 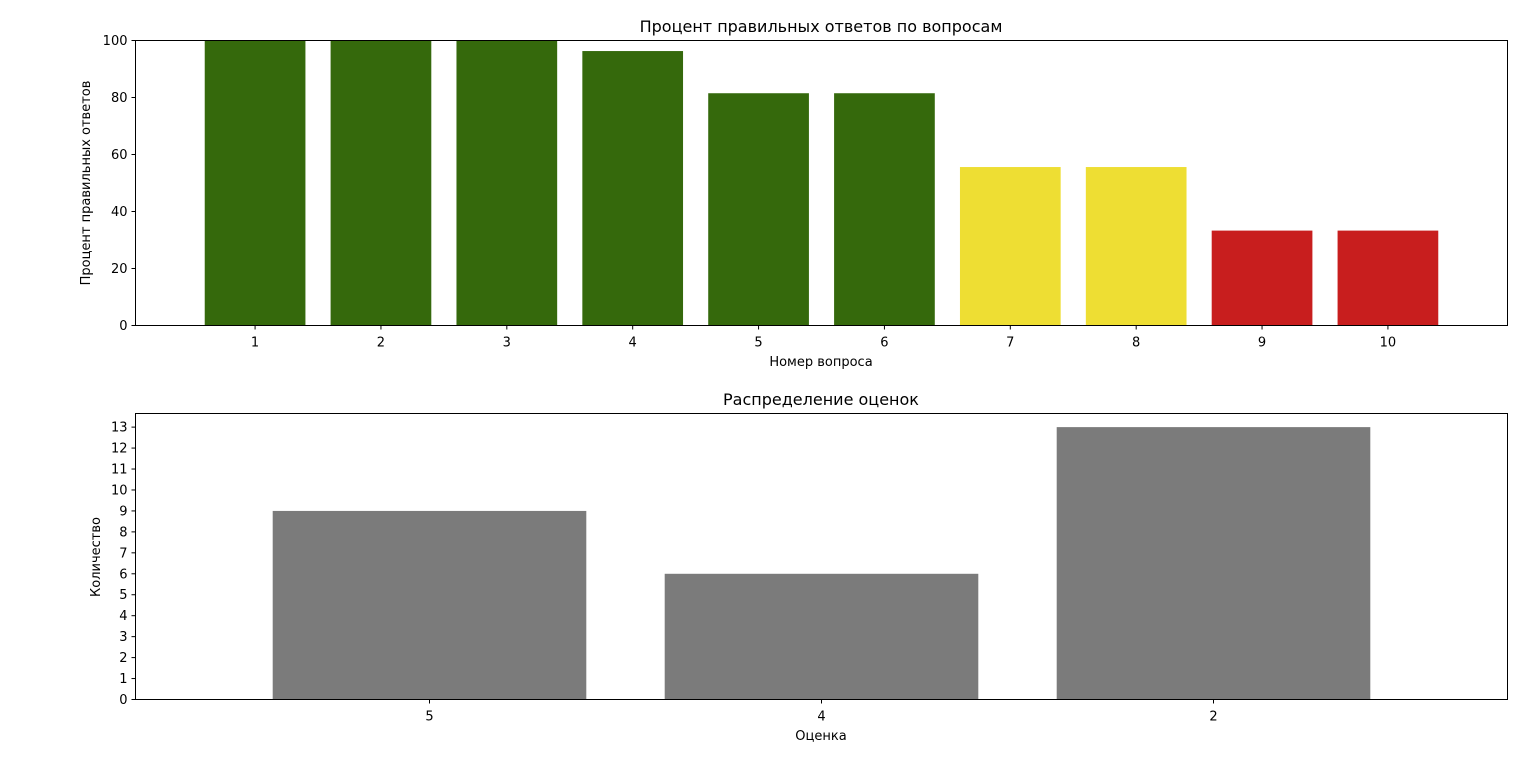 I want to click on y-axis-label: Количество, so click(x=96, y=557).